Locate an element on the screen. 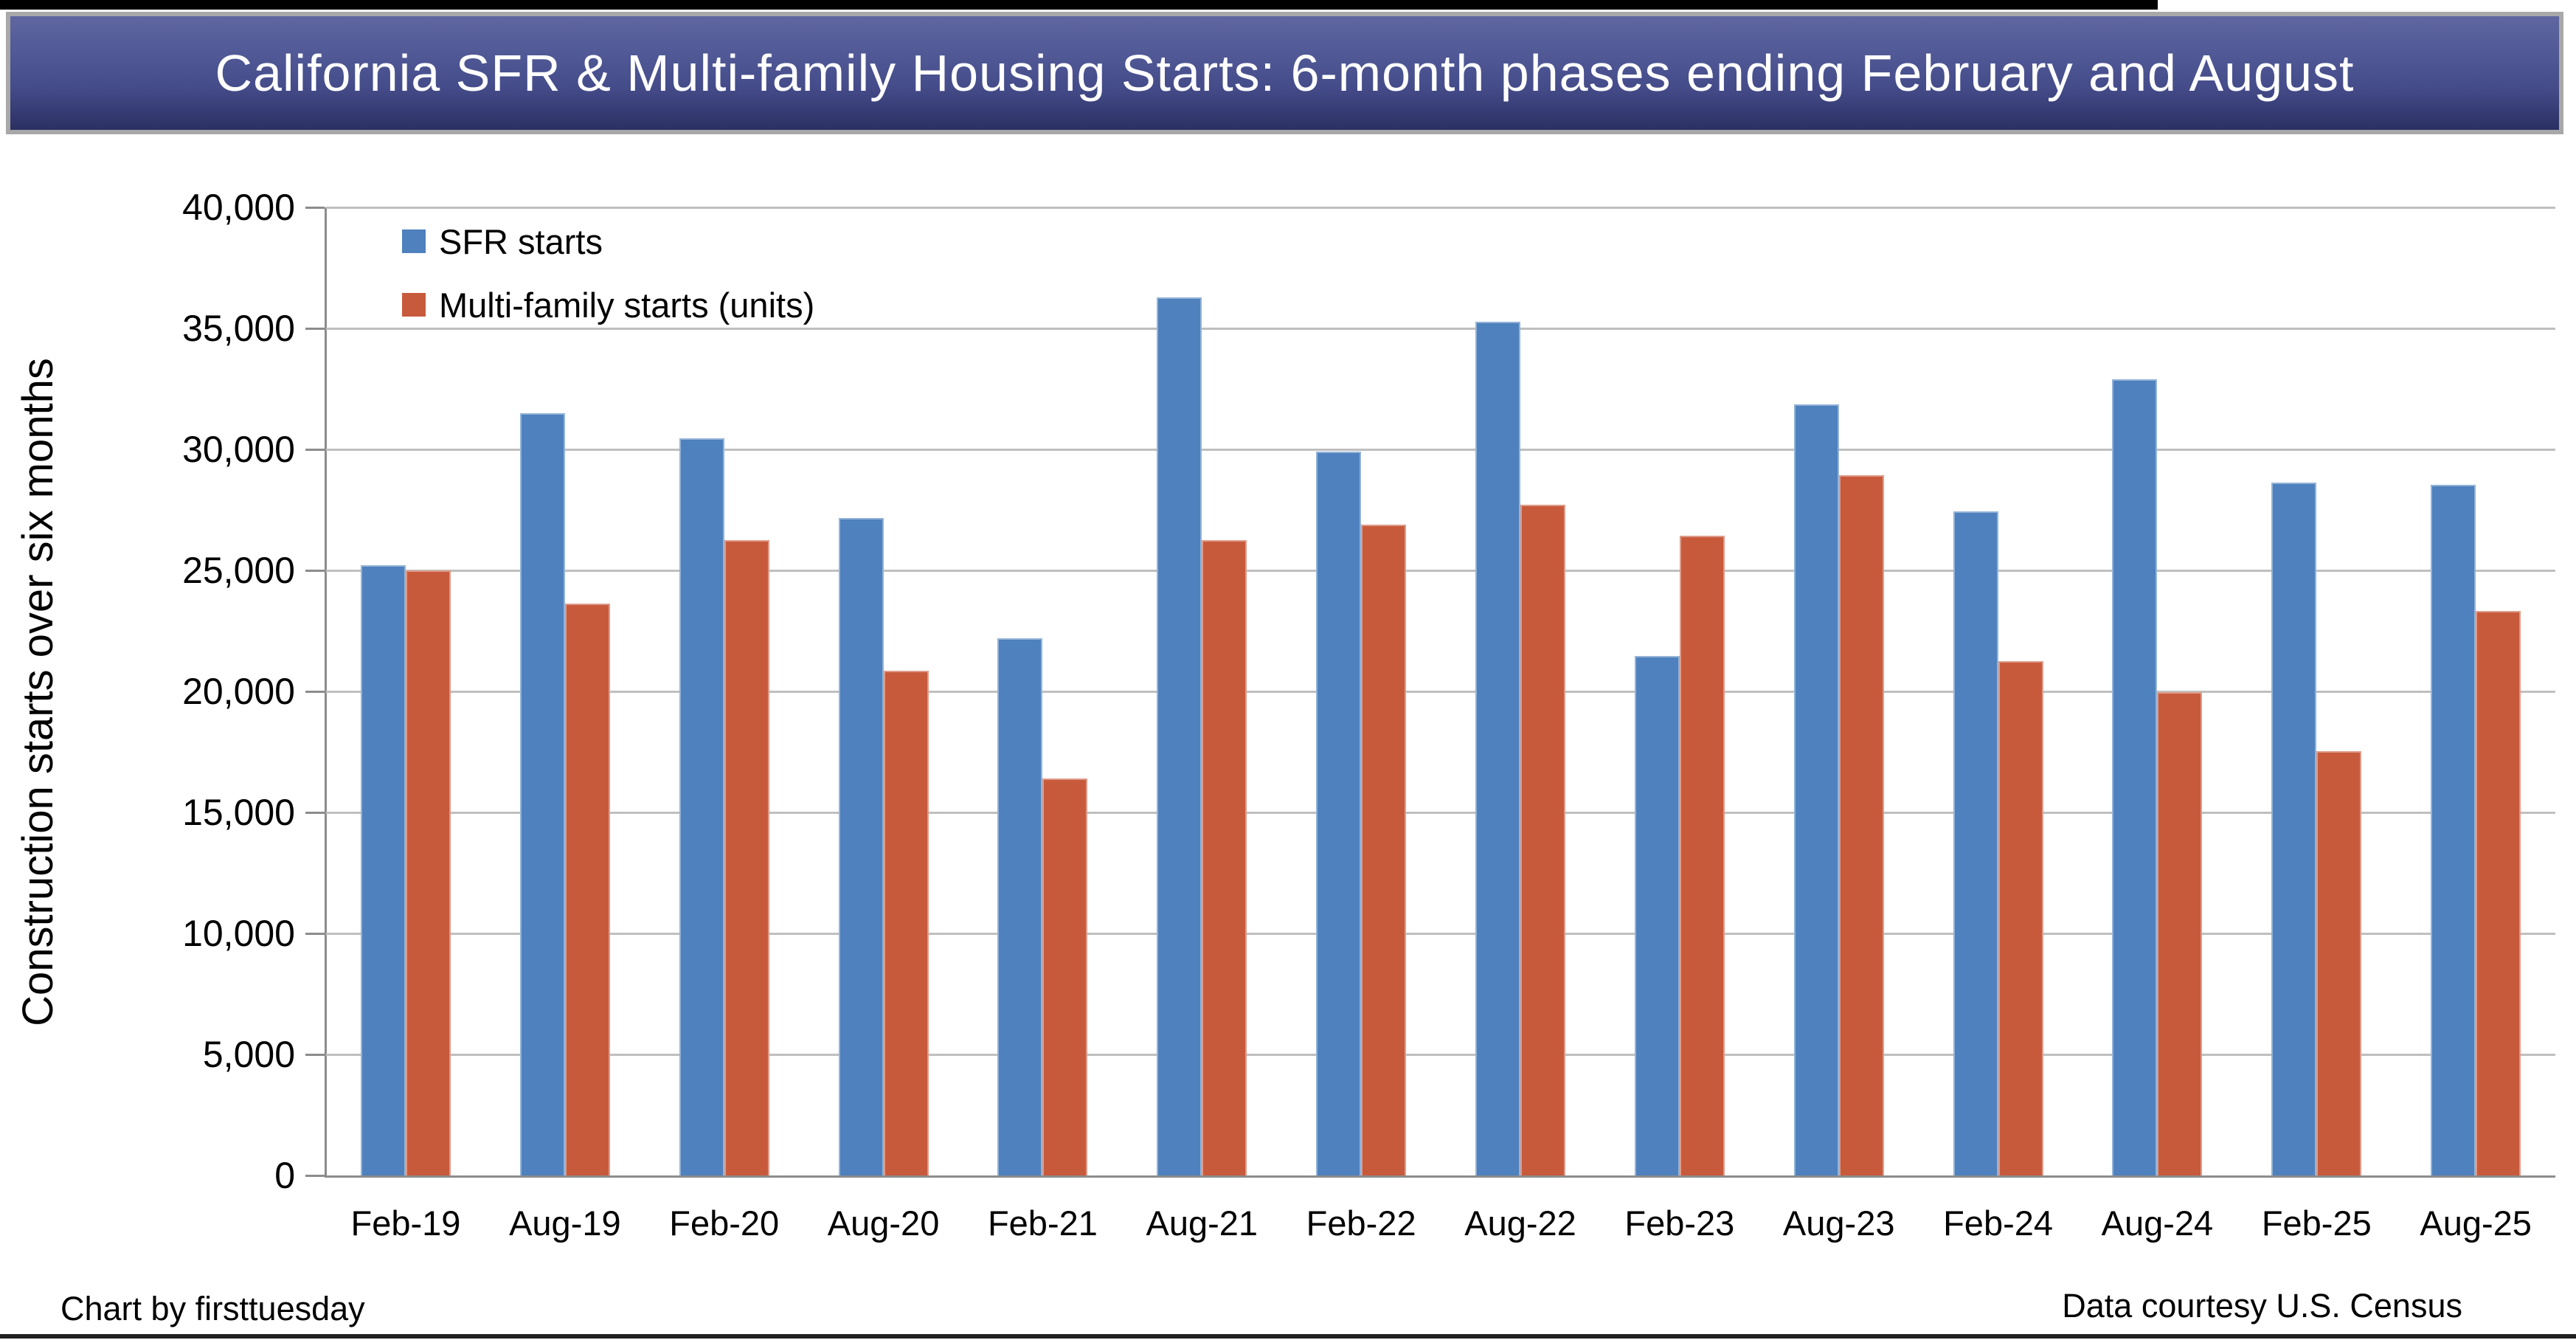 The image size is (2576, 1340). x-label-feb-19: Feb-19 is located at coordinates (406, 1223).